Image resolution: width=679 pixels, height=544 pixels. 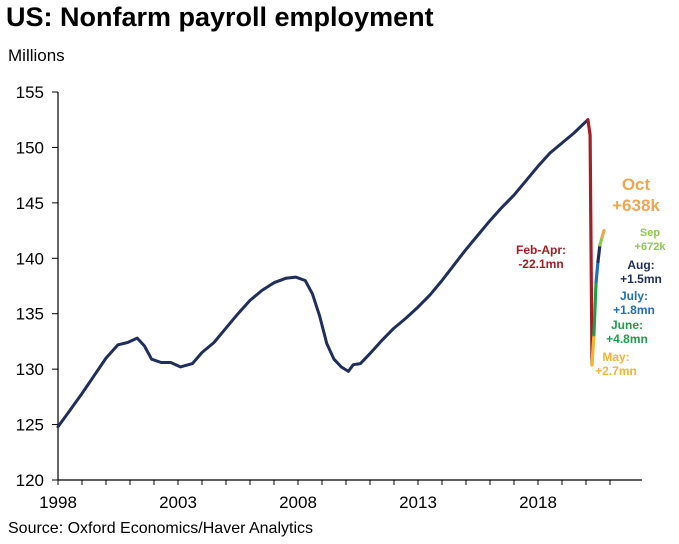 I want to click on annotation-label: July: +1.8mn, so click(x=634, y=303).